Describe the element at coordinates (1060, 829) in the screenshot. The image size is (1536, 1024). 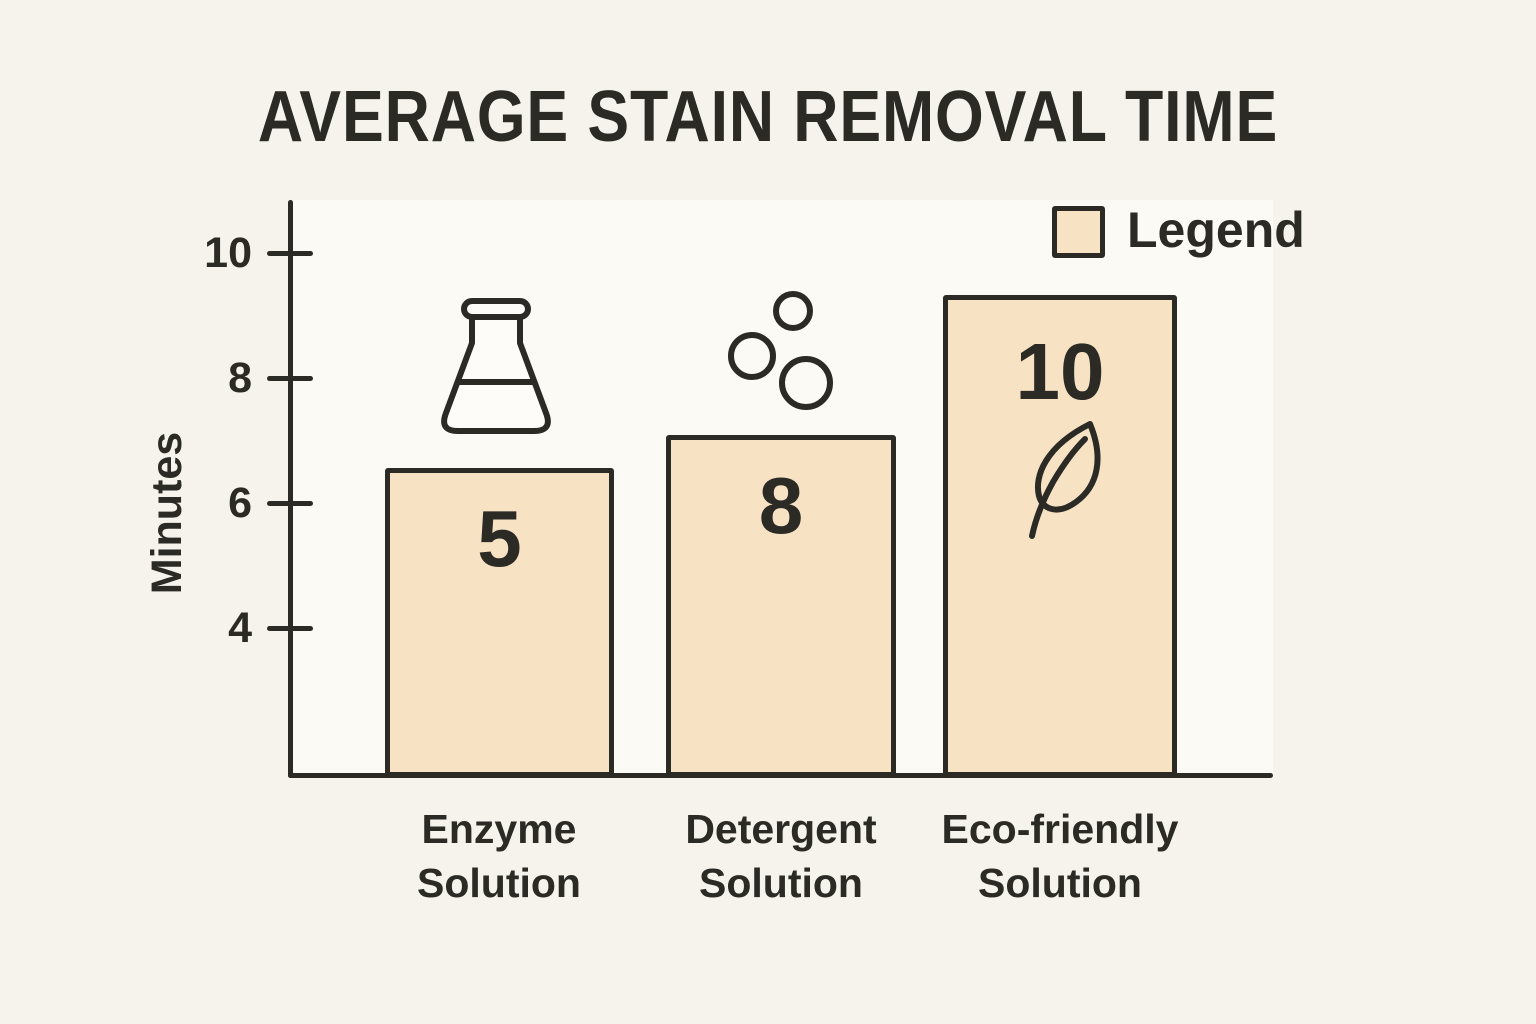
I see `x-label-line: Eco-friendly` at that location.